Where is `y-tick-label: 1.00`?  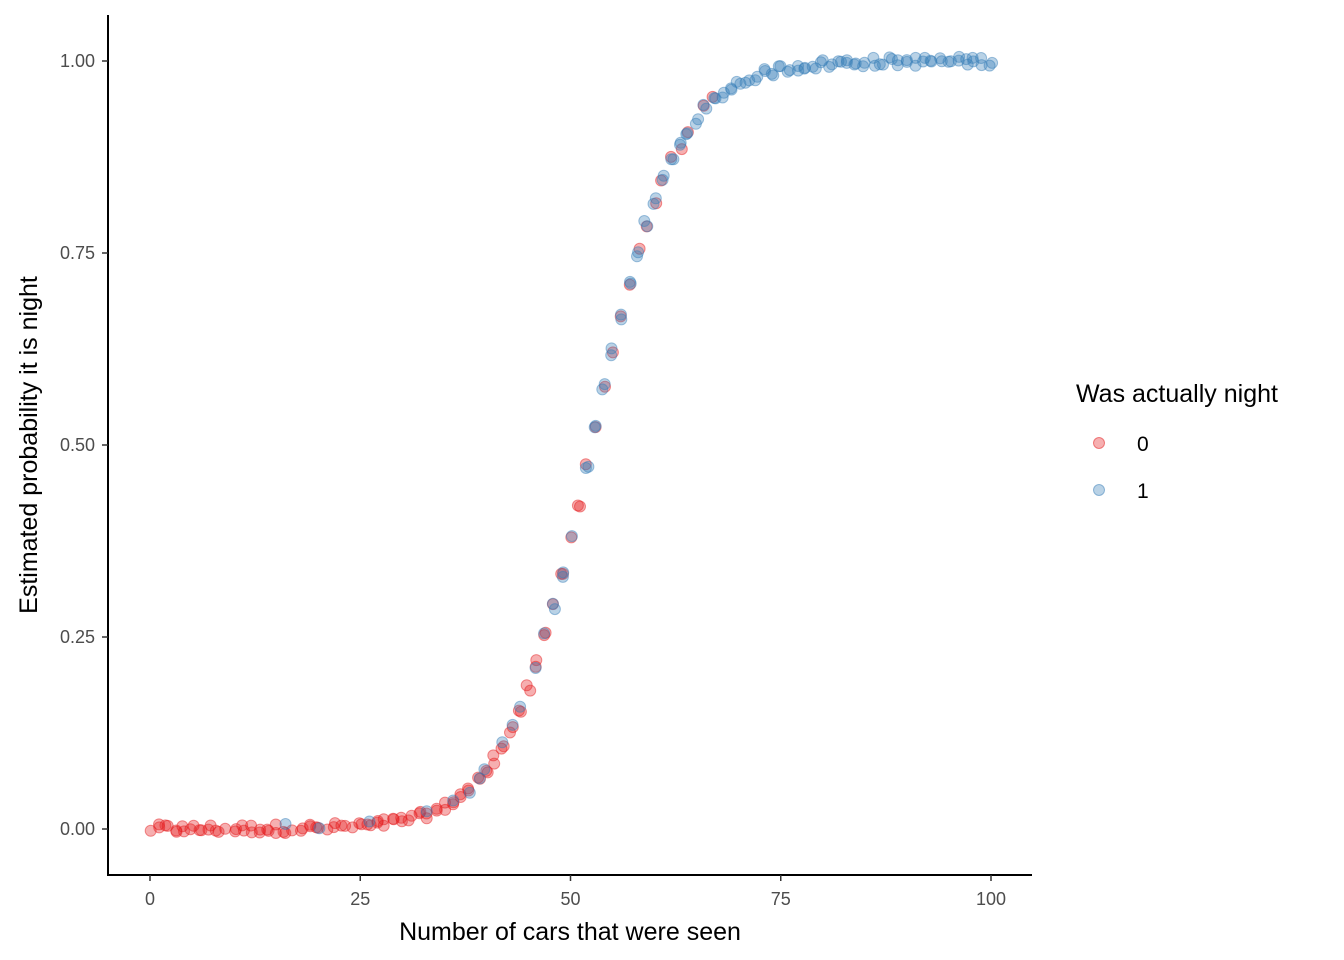 y-tick-label: 1.00 is located at coordinates (77, 61).